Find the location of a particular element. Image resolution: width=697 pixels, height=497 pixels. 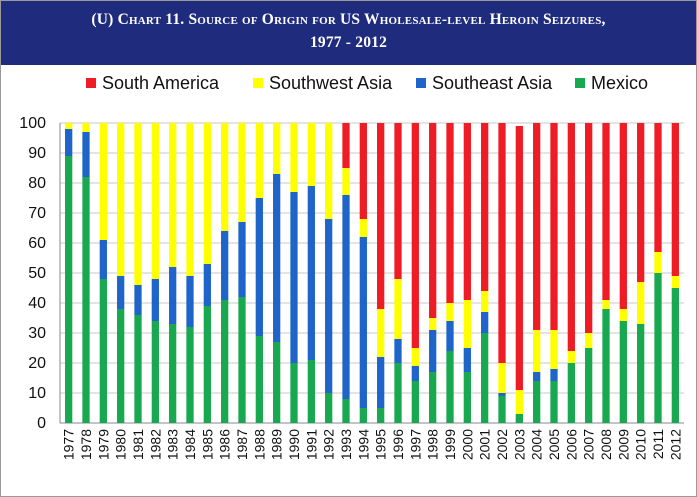

x-tick-label: 1989 is located at coordinates (277, 444).